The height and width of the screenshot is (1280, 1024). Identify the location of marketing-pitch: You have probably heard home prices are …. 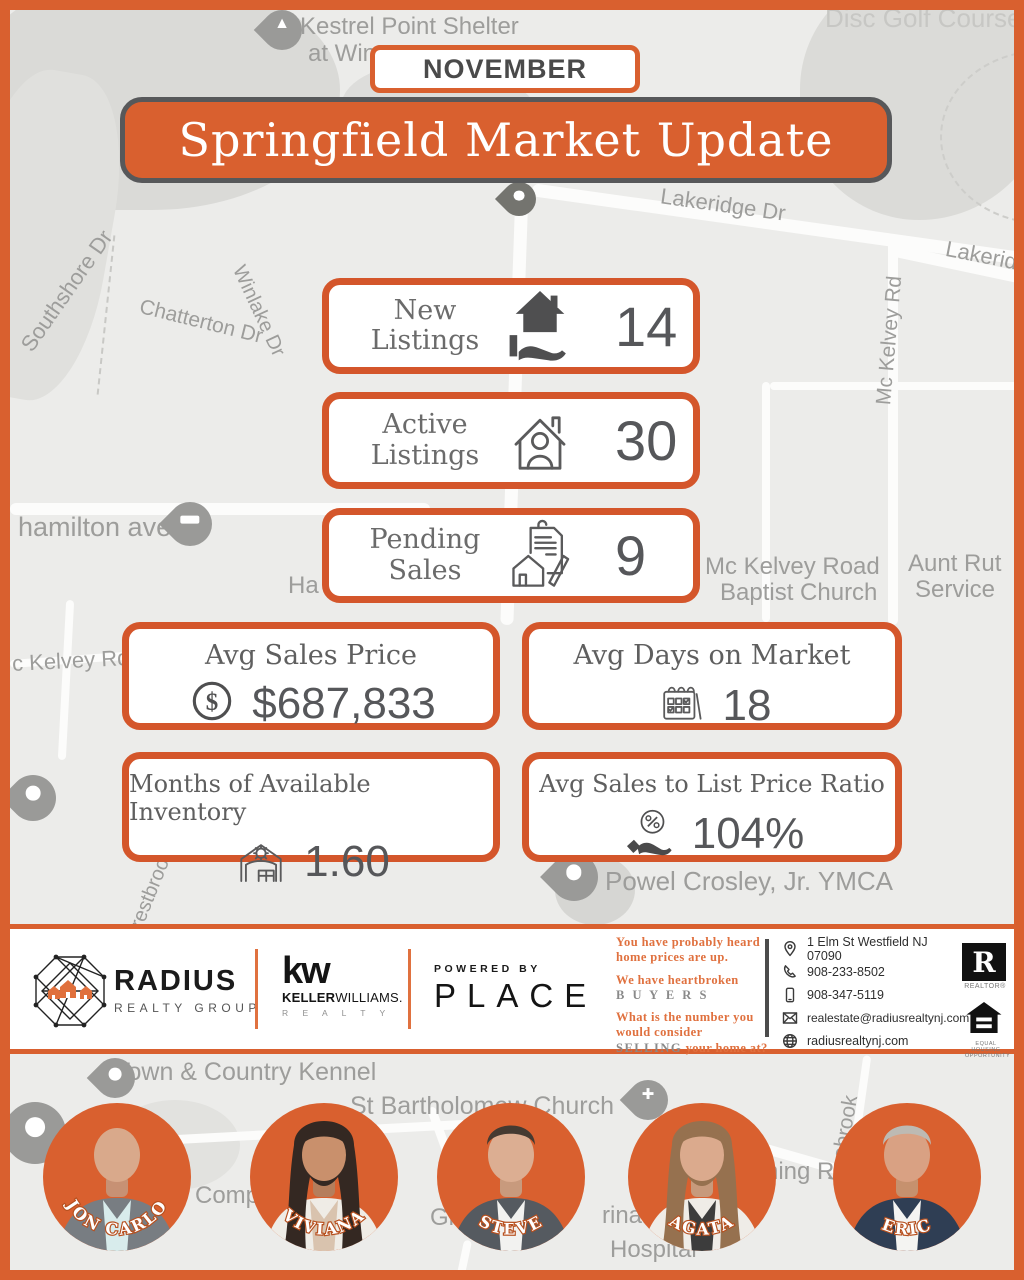
(692, 995).